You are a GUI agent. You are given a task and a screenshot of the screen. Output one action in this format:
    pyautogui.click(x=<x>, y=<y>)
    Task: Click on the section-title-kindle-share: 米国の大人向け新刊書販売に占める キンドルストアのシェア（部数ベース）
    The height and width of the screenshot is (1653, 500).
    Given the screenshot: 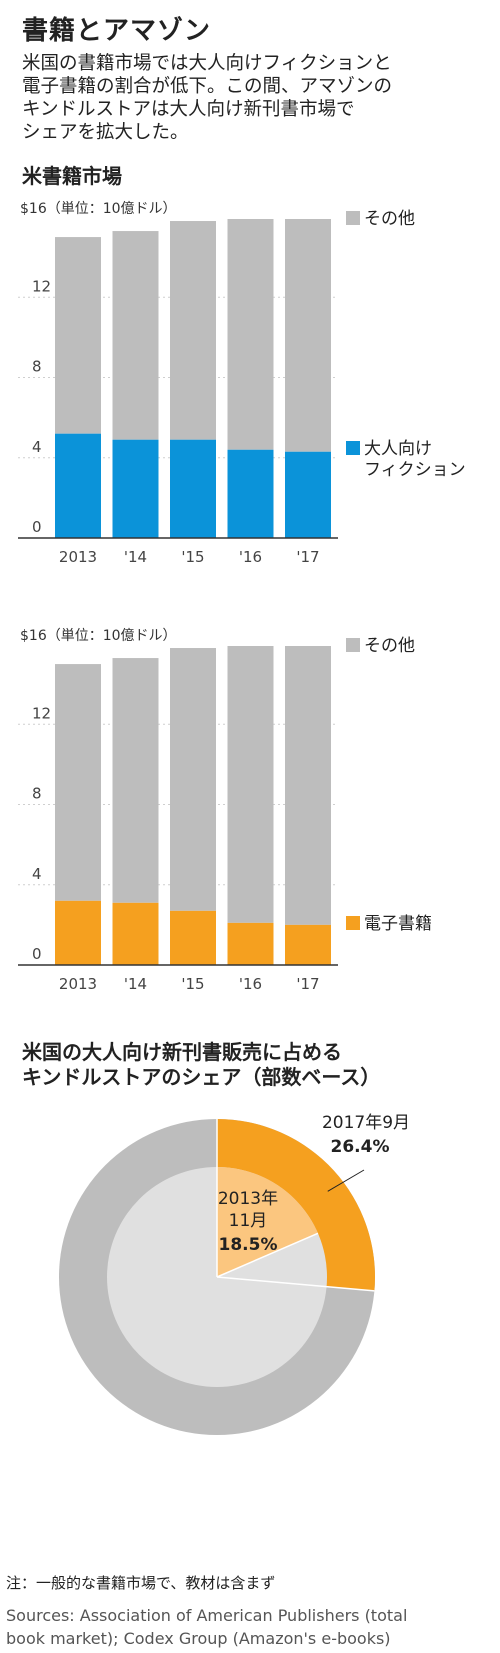 What is the action you would take?
    pyautogui.click(x=201, y=1065)
    